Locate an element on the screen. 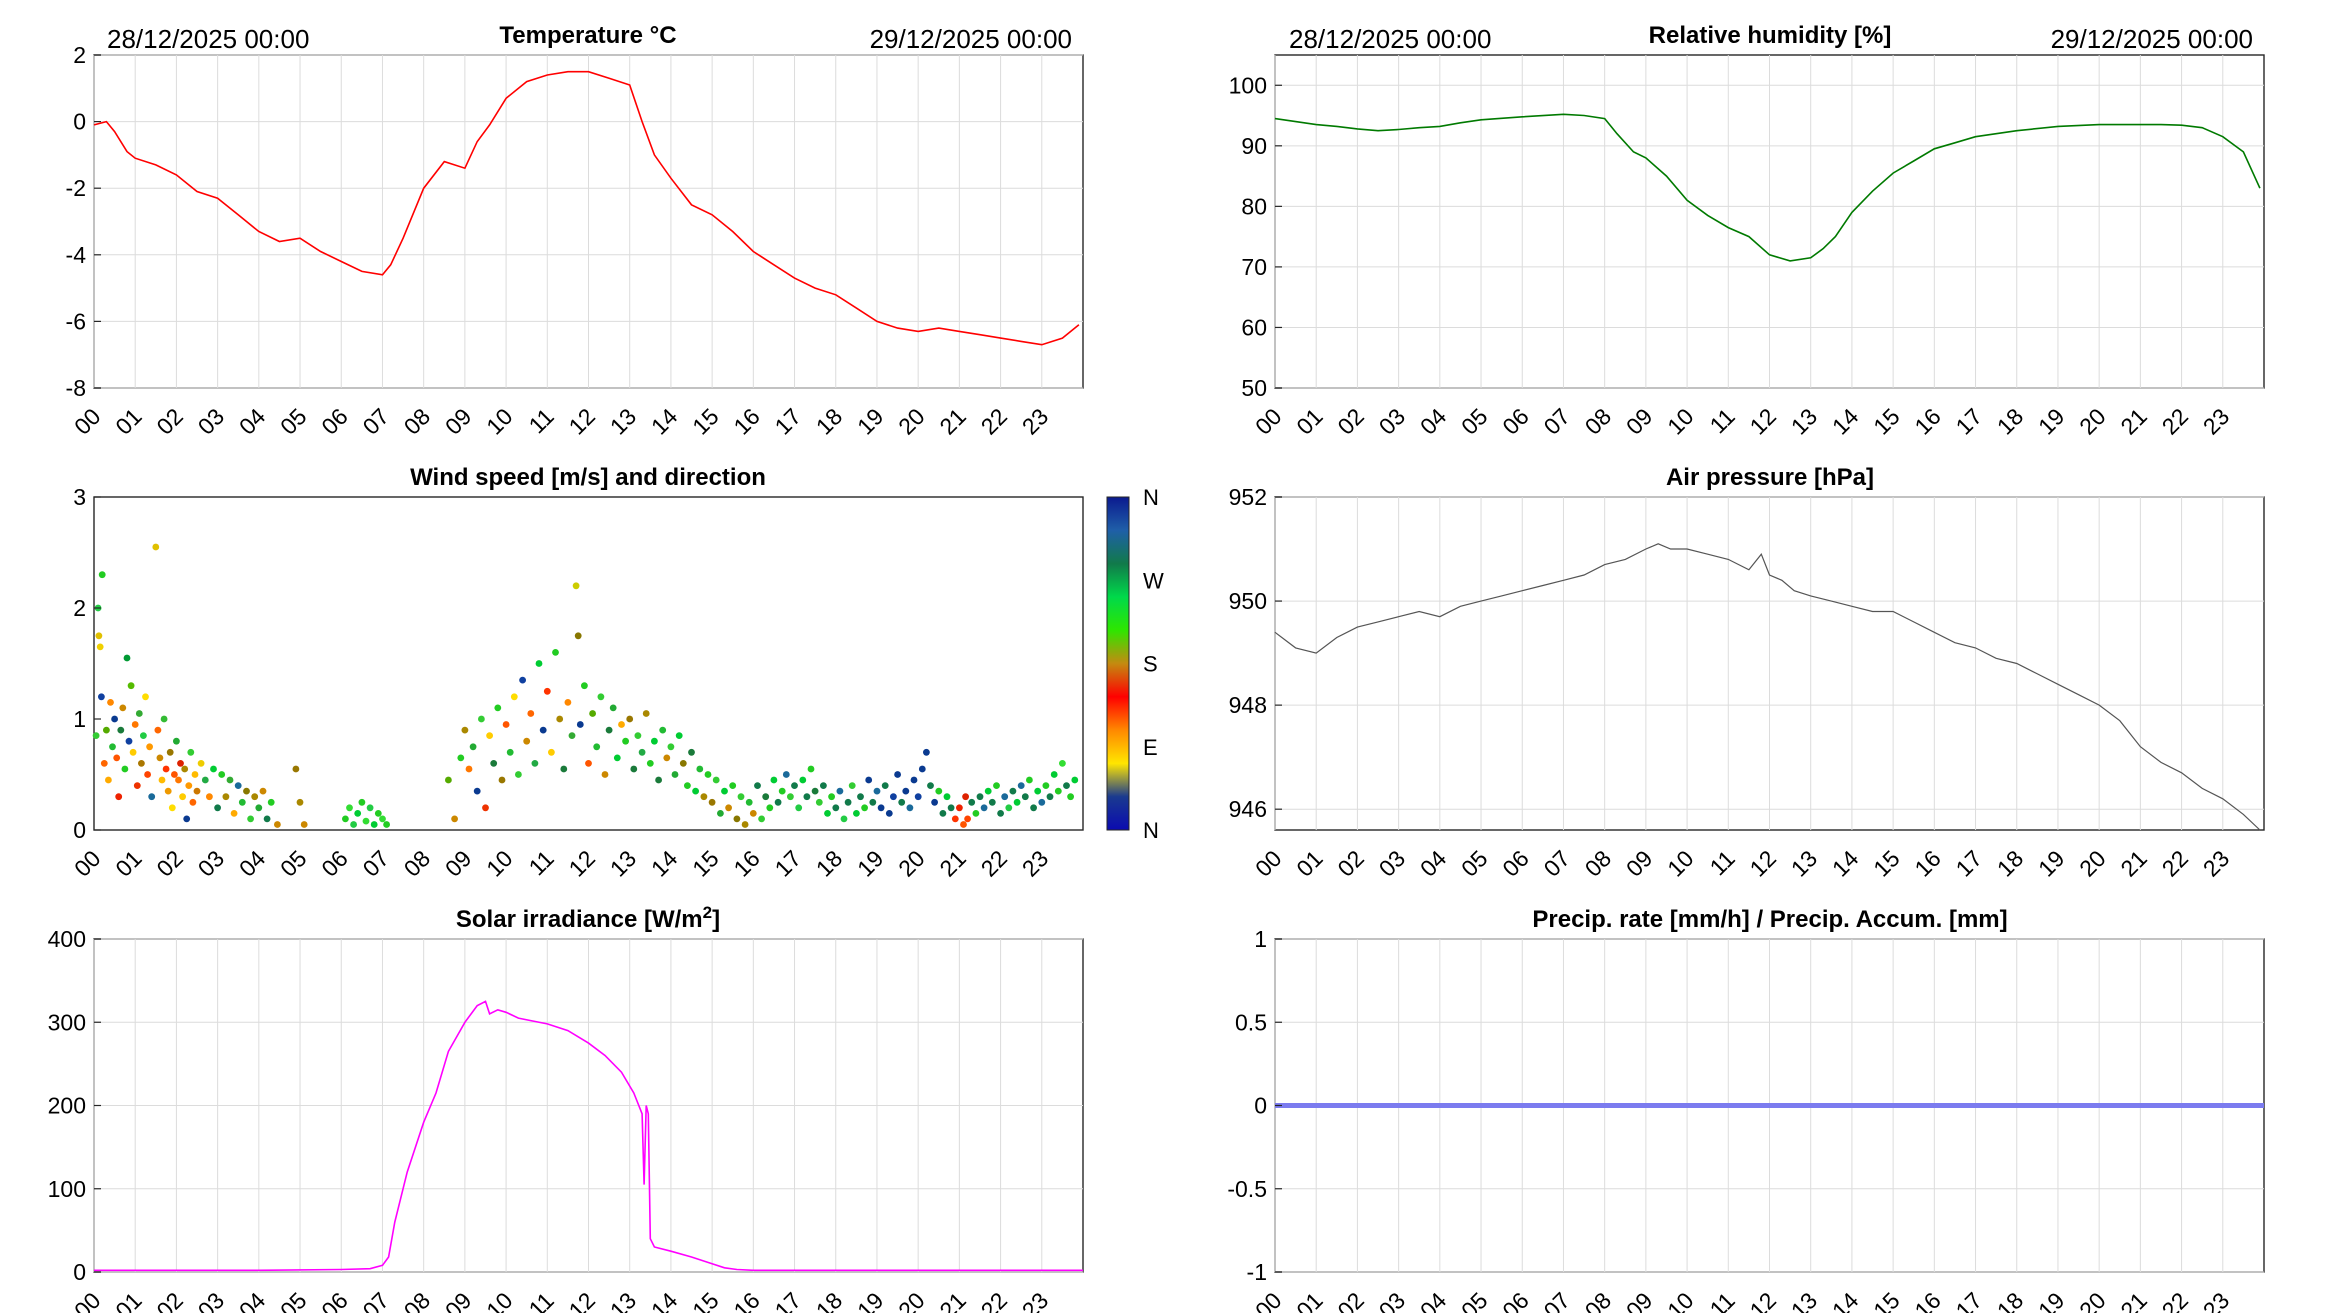 This screenshot has height=1313, width=2333. y-tick-label: 100 is located at coordinates (1248, 85).